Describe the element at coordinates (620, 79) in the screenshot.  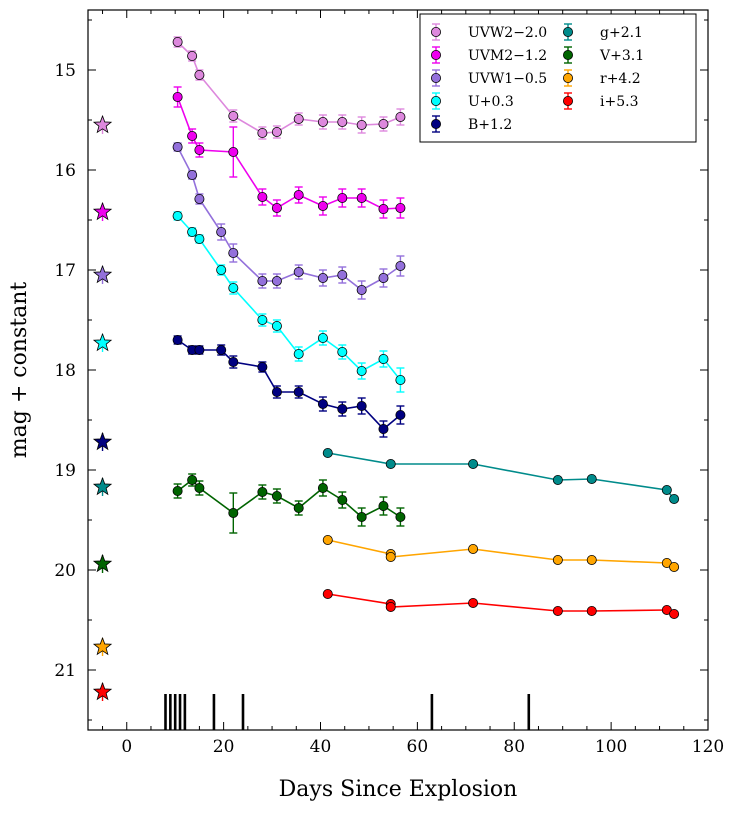
I see `legend-label: r+4.2` at that location.